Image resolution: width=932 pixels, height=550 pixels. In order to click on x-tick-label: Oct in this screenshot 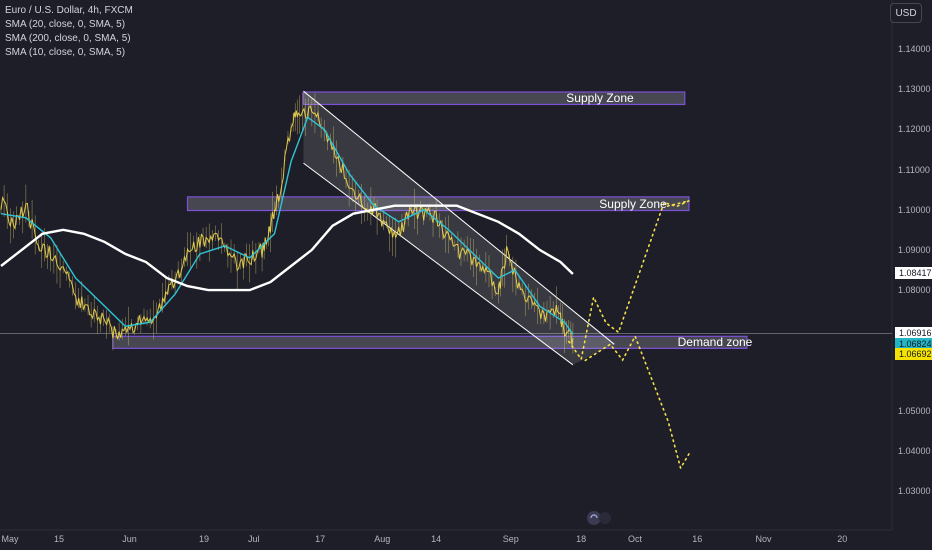, I will do `click(635, 539)`.